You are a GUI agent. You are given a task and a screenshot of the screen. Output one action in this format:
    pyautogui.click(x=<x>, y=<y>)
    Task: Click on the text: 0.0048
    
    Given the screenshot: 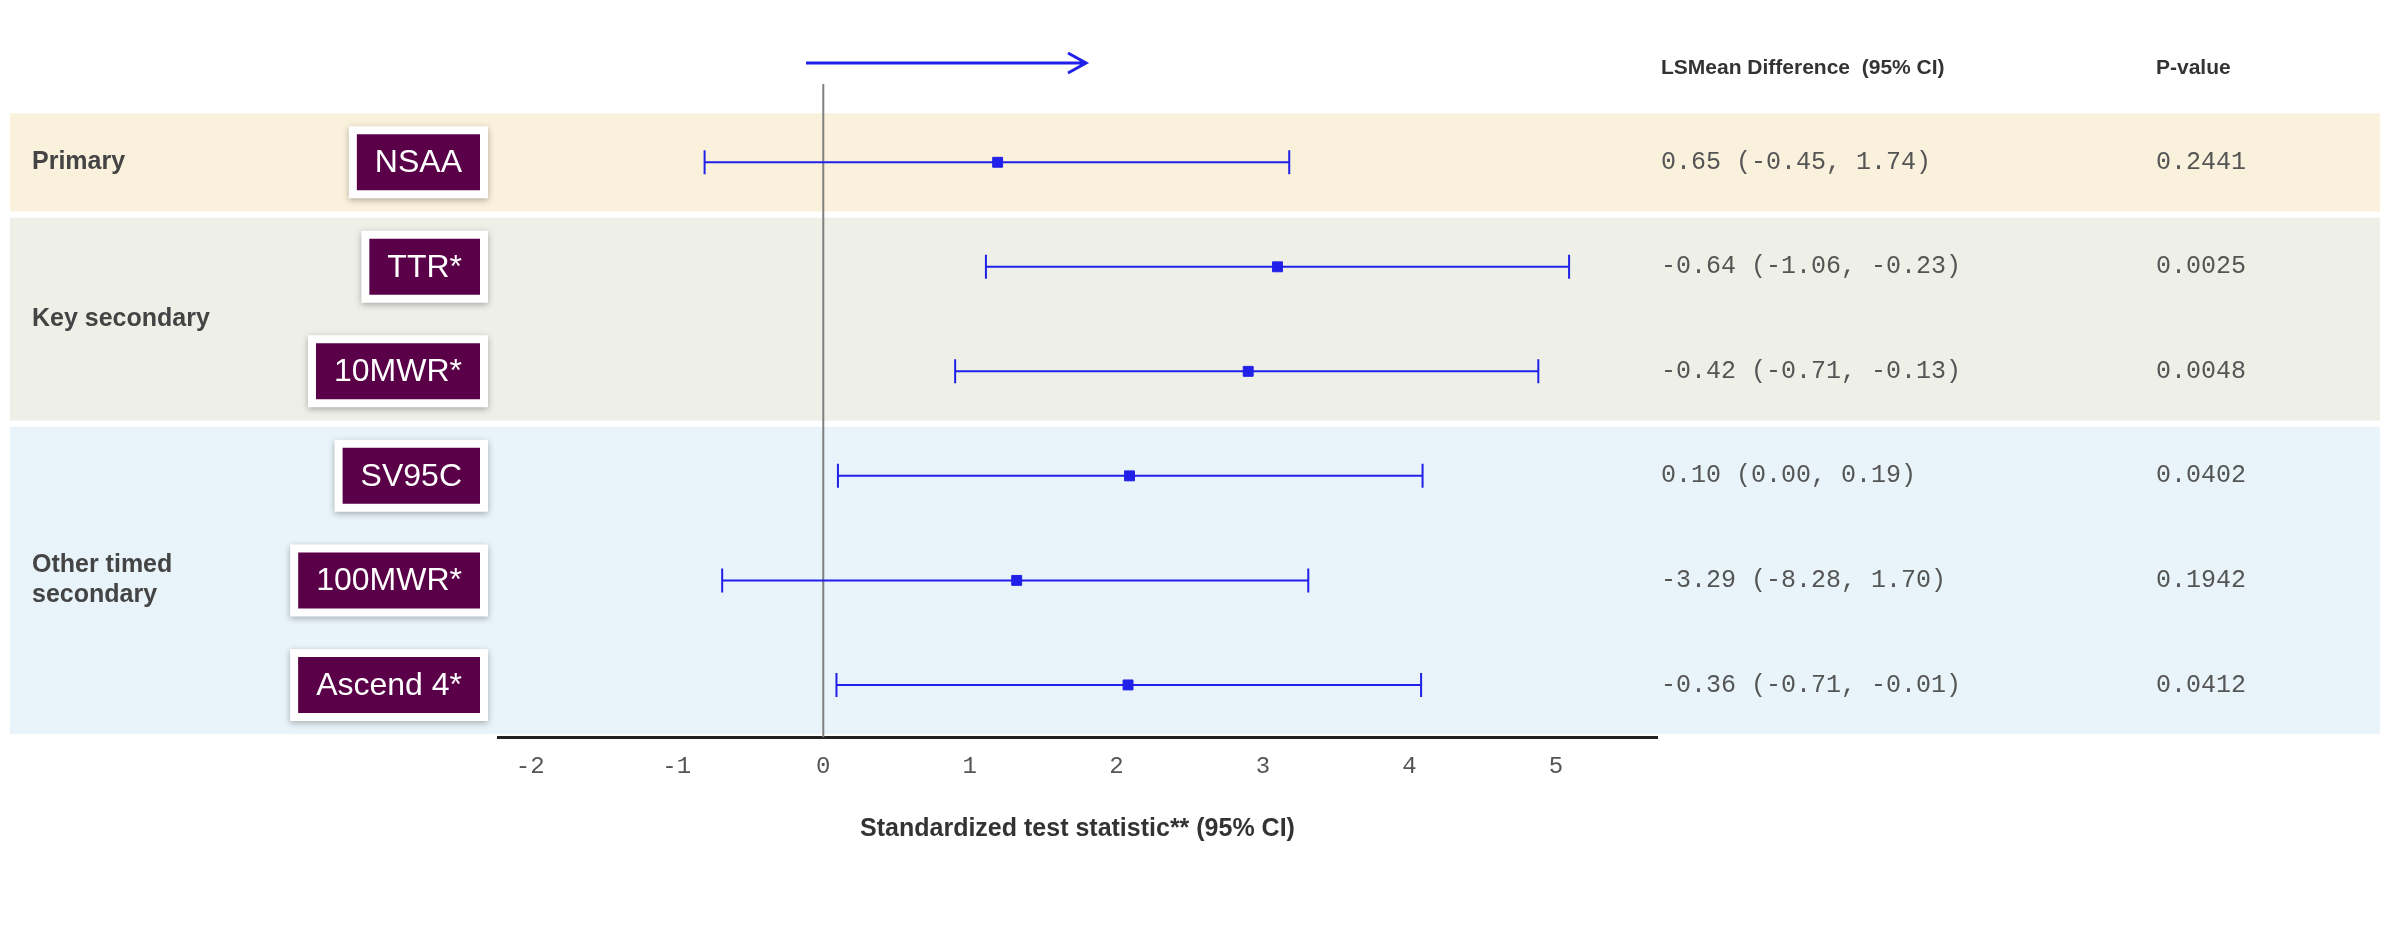 What is the action you would take?
    pyautogui.click(x=2201, y=371)
    